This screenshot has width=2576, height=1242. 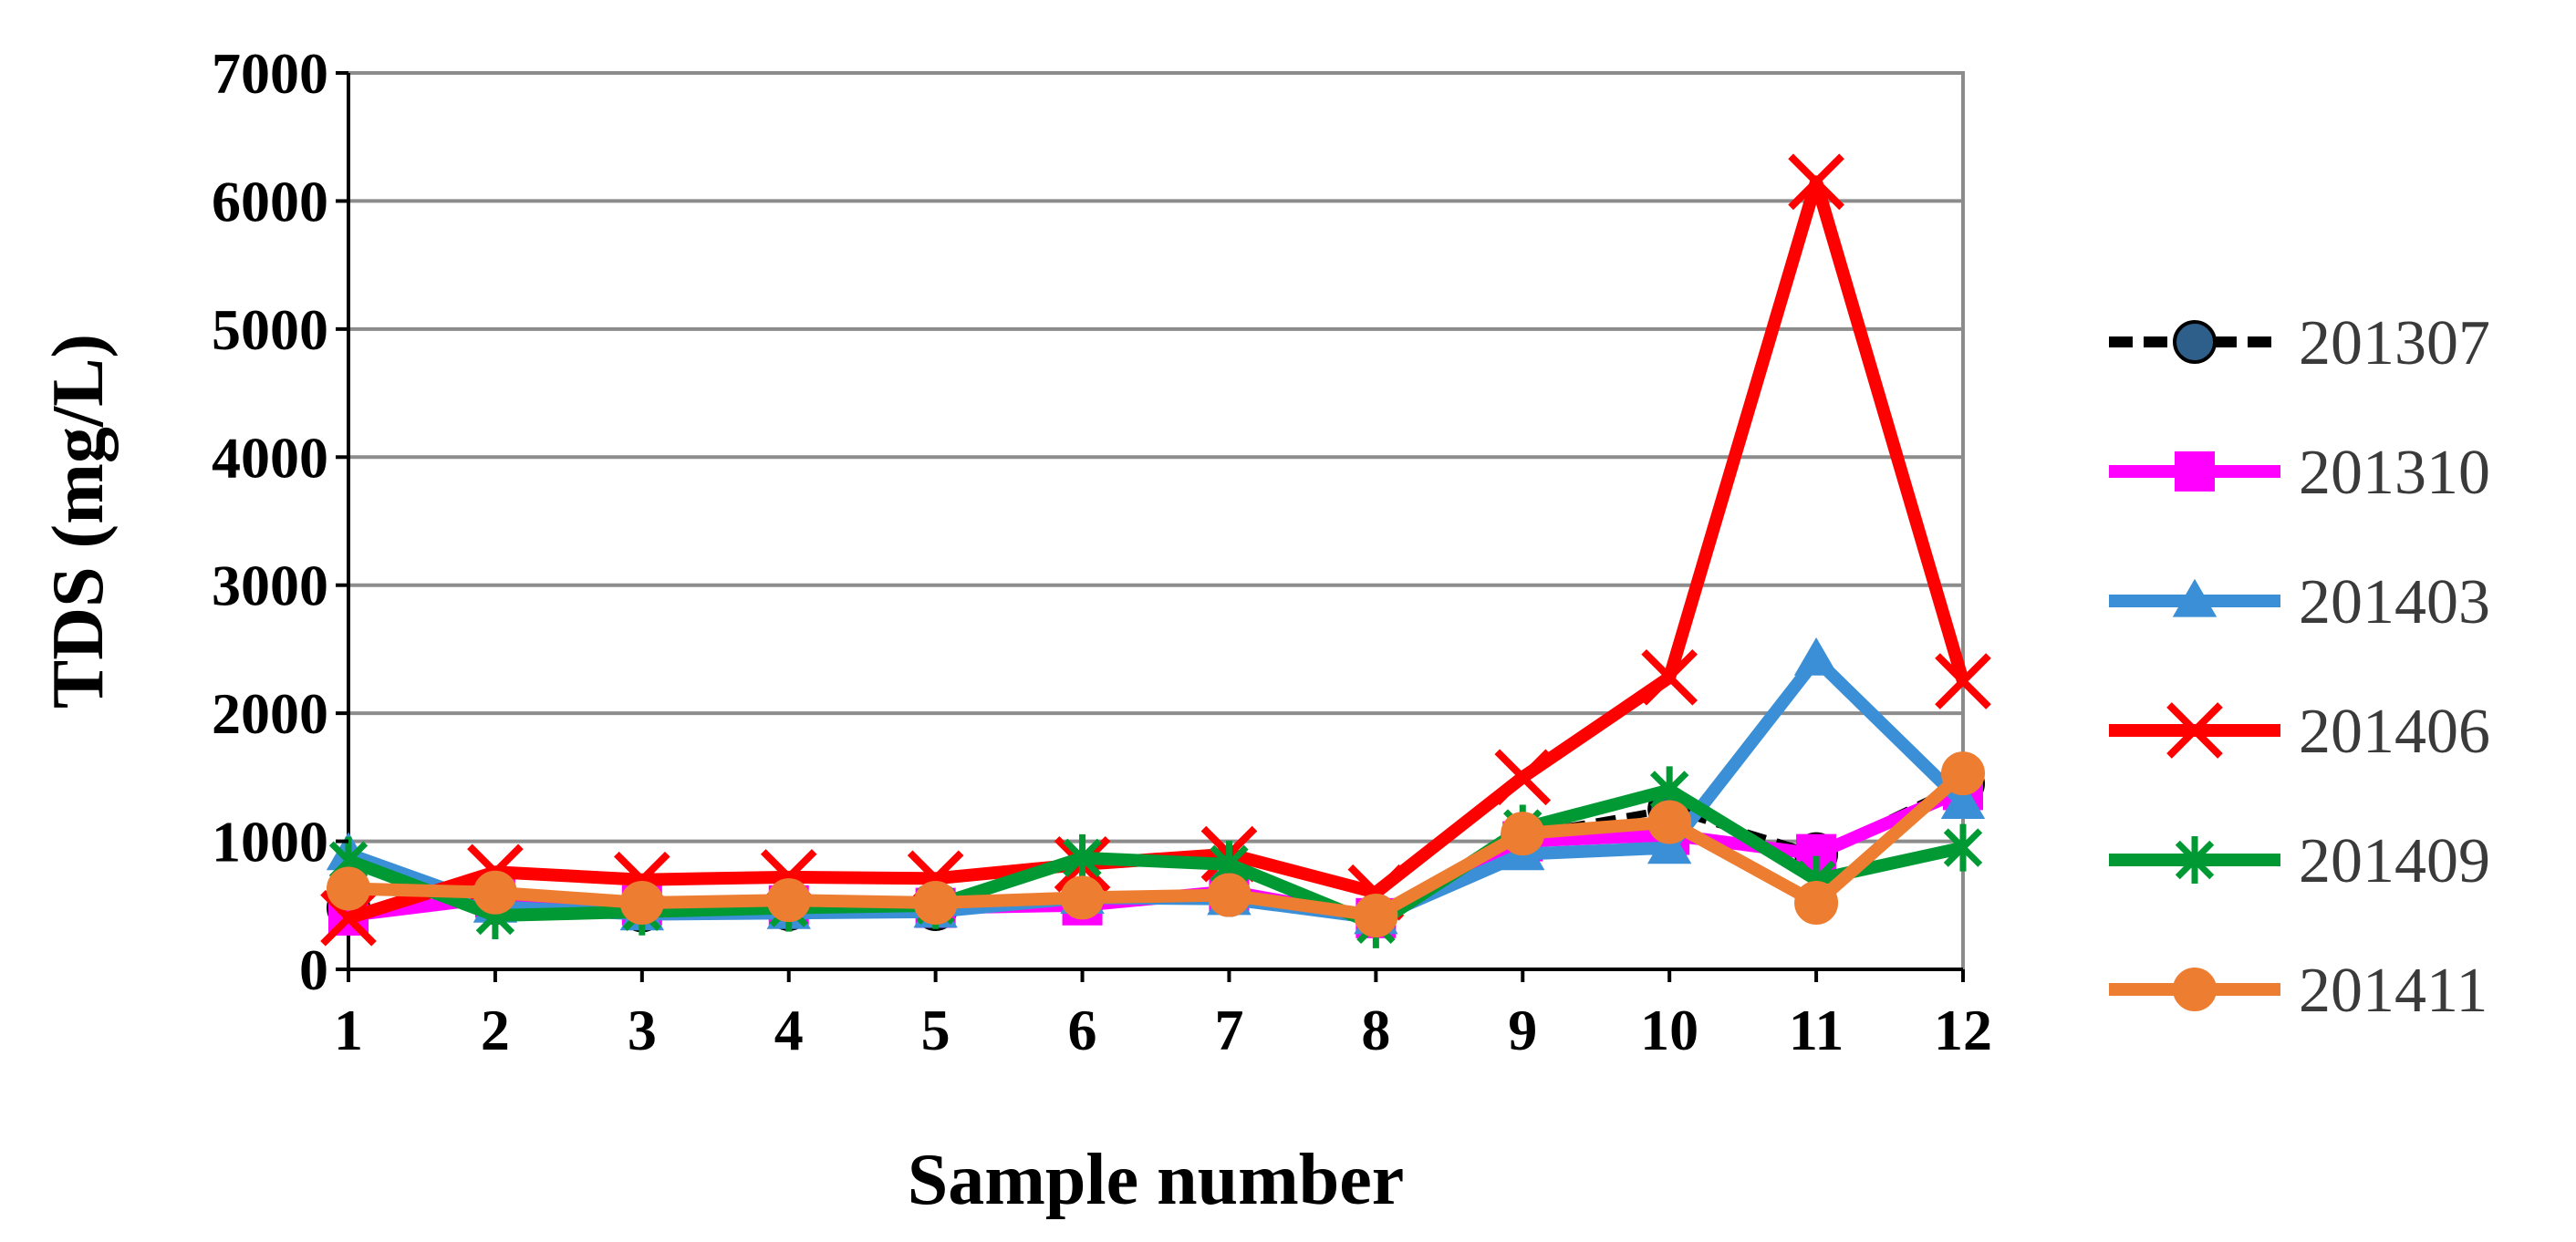 I want to click on legend-label: 201409, so click(x=2394, y=861).